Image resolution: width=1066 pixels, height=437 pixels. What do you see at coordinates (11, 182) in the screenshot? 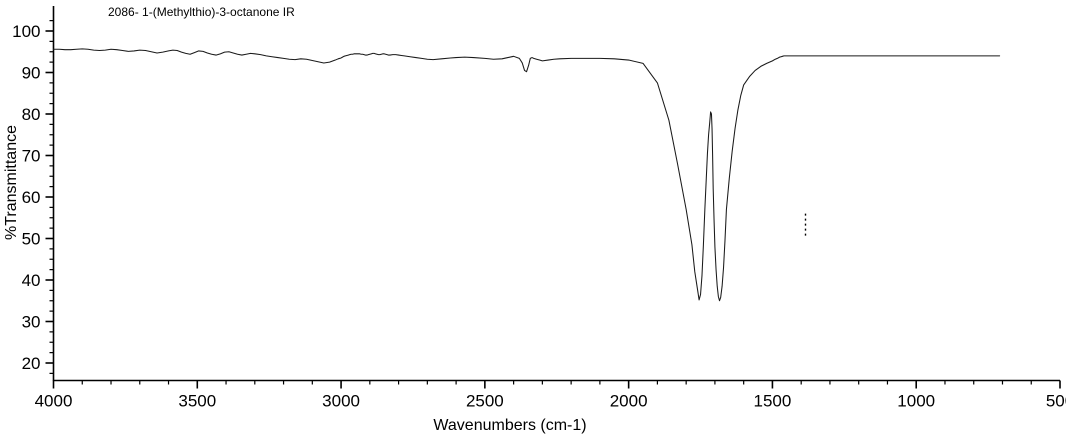
I see `y-axis-title: %Transmittance` at bounding box center [11, 182].